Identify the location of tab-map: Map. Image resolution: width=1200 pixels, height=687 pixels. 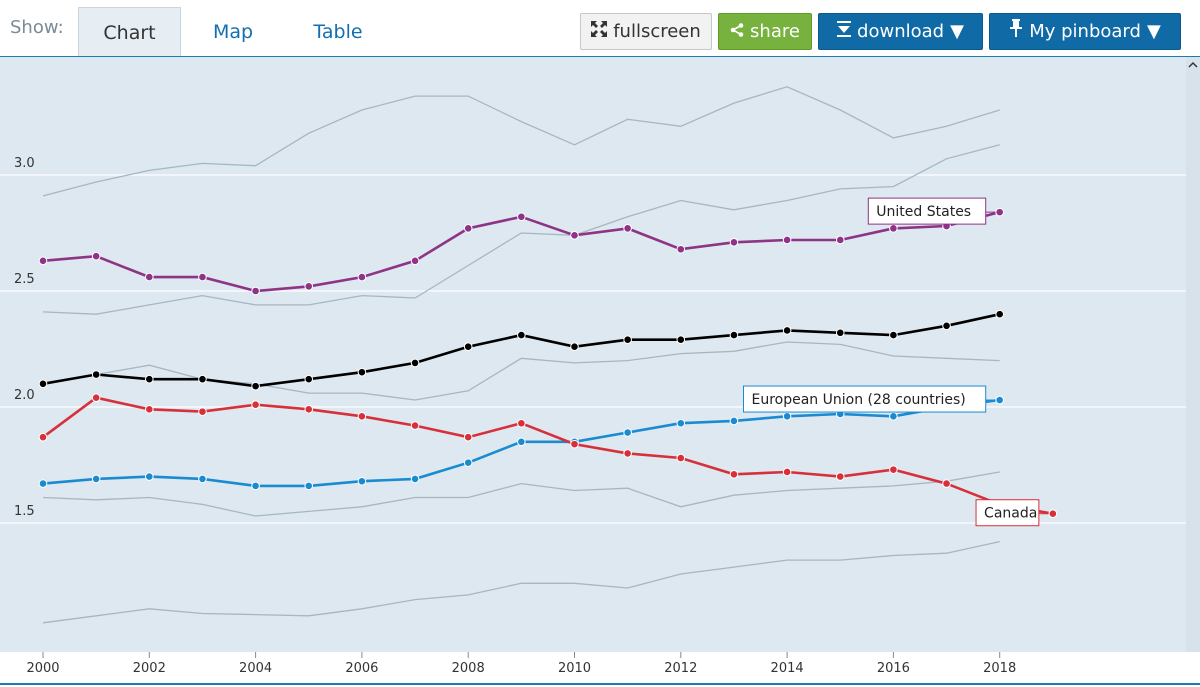
(233, 32).